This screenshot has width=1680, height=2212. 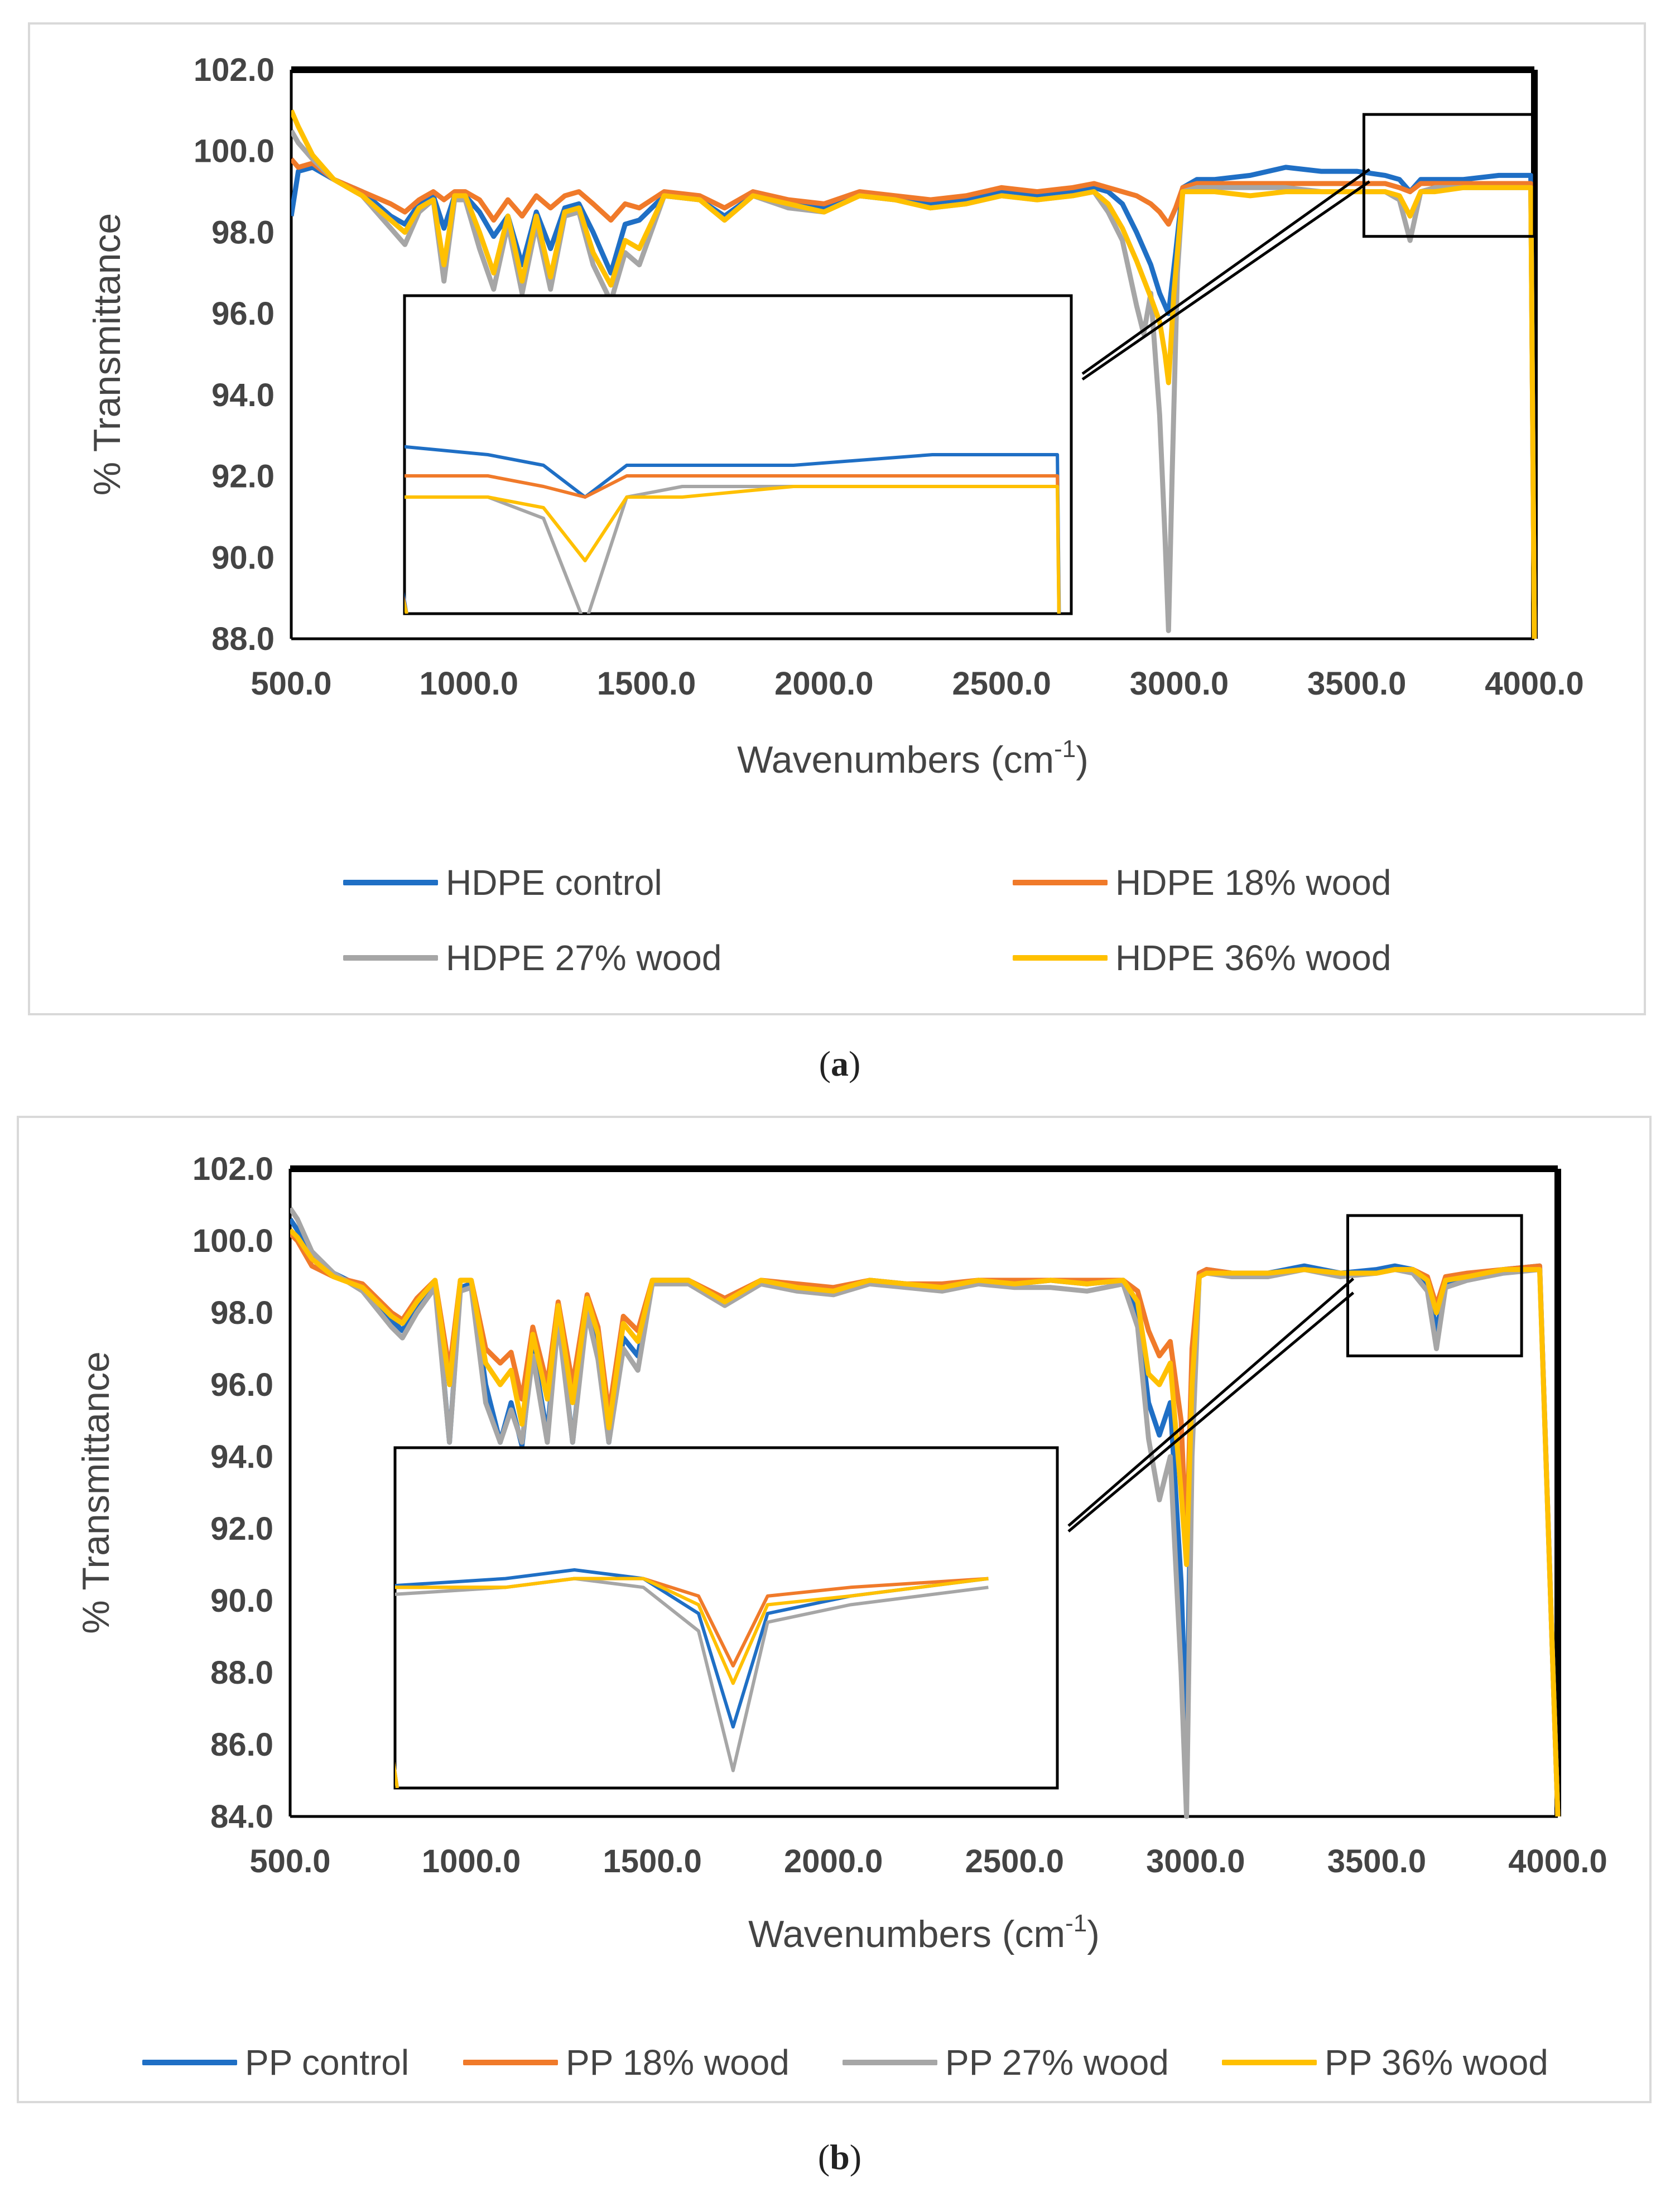 I want to click on inset-line-hdpe-36-wood, so click(x=733, y=549).